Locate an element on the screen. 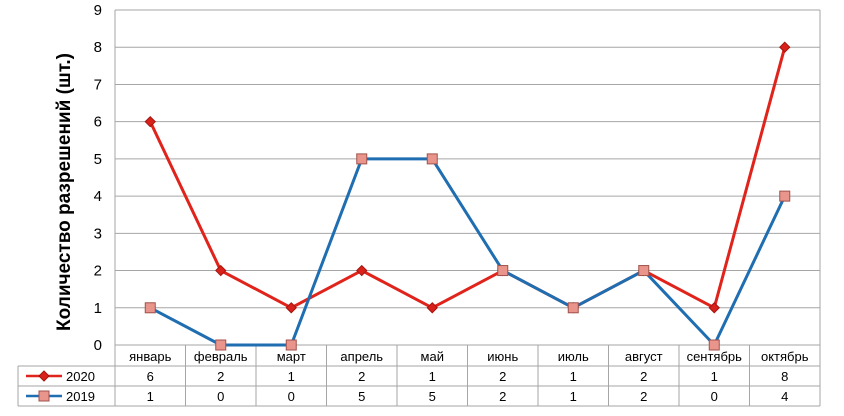 This screenshot has height=416, width=844. y-tick-label: 4 is located at coordinates (98, 196).